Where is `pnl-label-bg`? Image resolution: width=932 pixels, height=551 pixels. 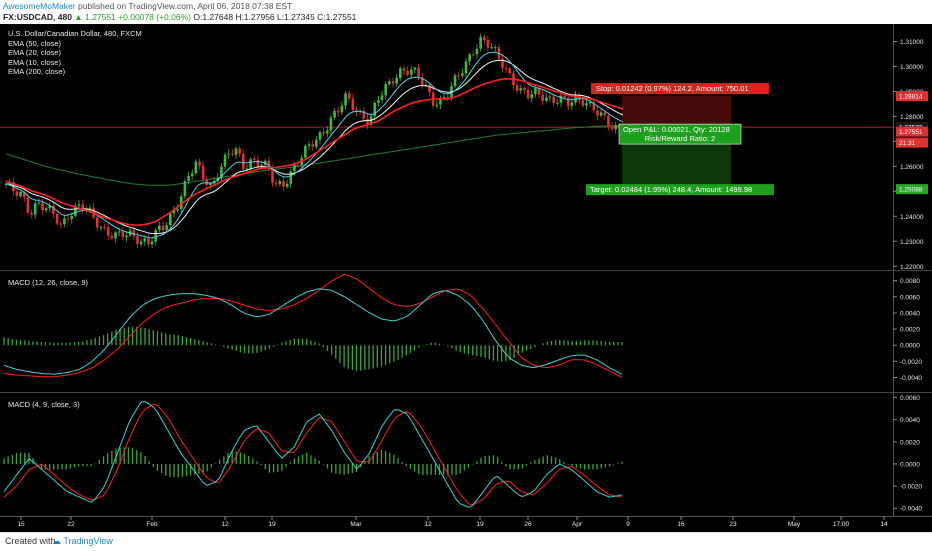
pnl-label-bg is located at coordinates (680, 134).